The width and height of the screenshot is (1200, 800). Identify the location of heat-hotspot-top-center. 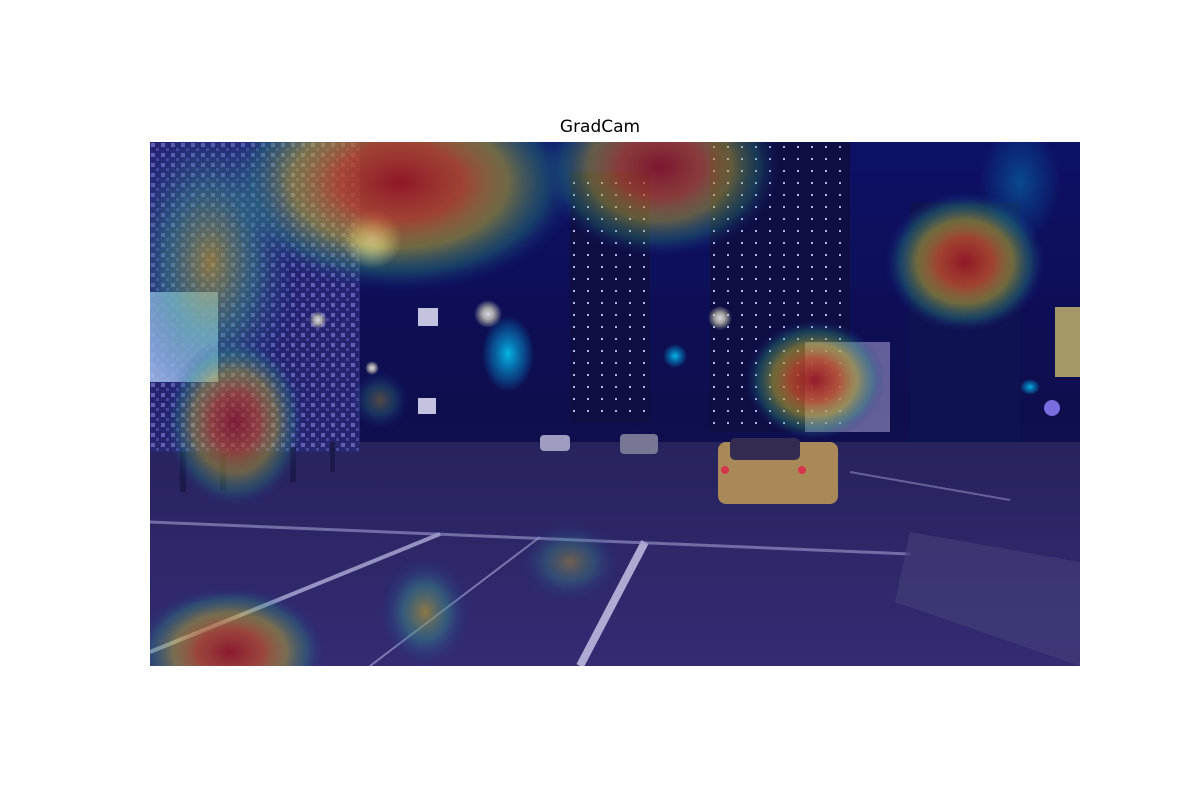
(660, 199).